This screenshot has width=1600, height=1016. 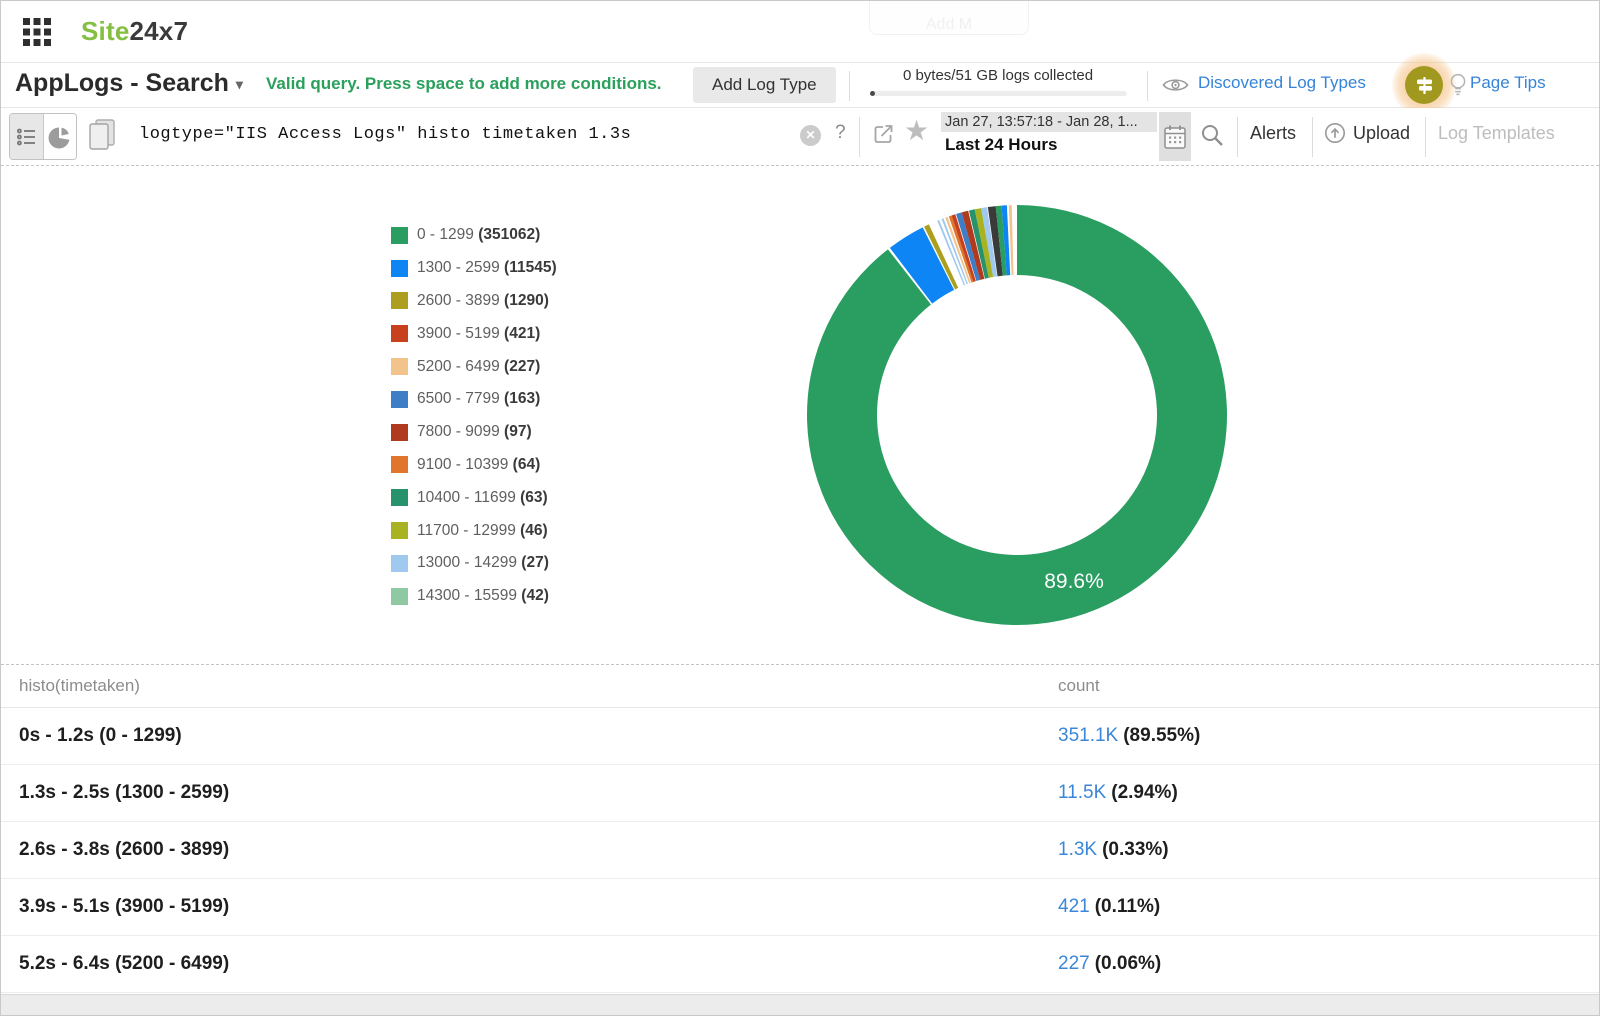 What do you see at coordinates (1273, 133) in the screenshot?
I see `alerts-button: Alerts` at bounding box center [1273, 133].